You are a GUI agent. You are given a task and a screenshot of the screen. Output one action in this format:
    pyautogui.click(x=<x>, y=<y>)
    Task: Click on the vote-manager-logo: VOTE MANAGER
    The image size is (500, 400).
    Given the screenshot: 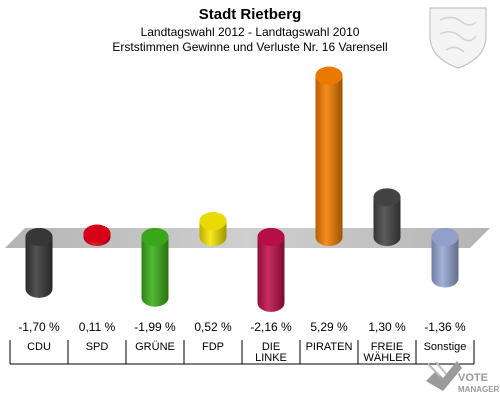 What is the action you would take?
    pyautogui.click(x=463, y=377)
    